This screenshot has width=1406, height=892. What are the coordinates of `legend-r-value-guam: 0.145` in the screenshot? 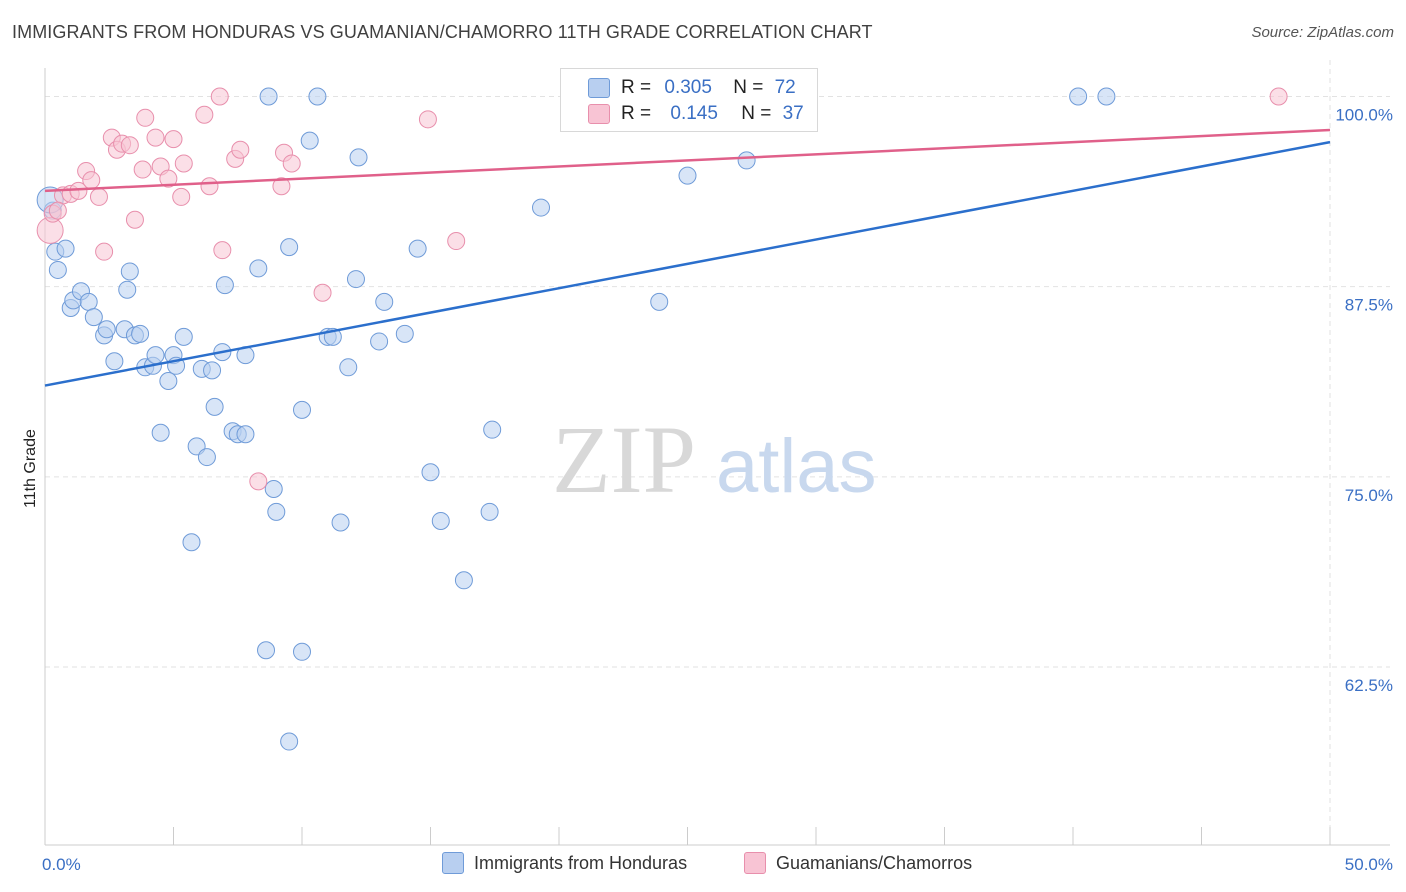 It's located at (694, 113).